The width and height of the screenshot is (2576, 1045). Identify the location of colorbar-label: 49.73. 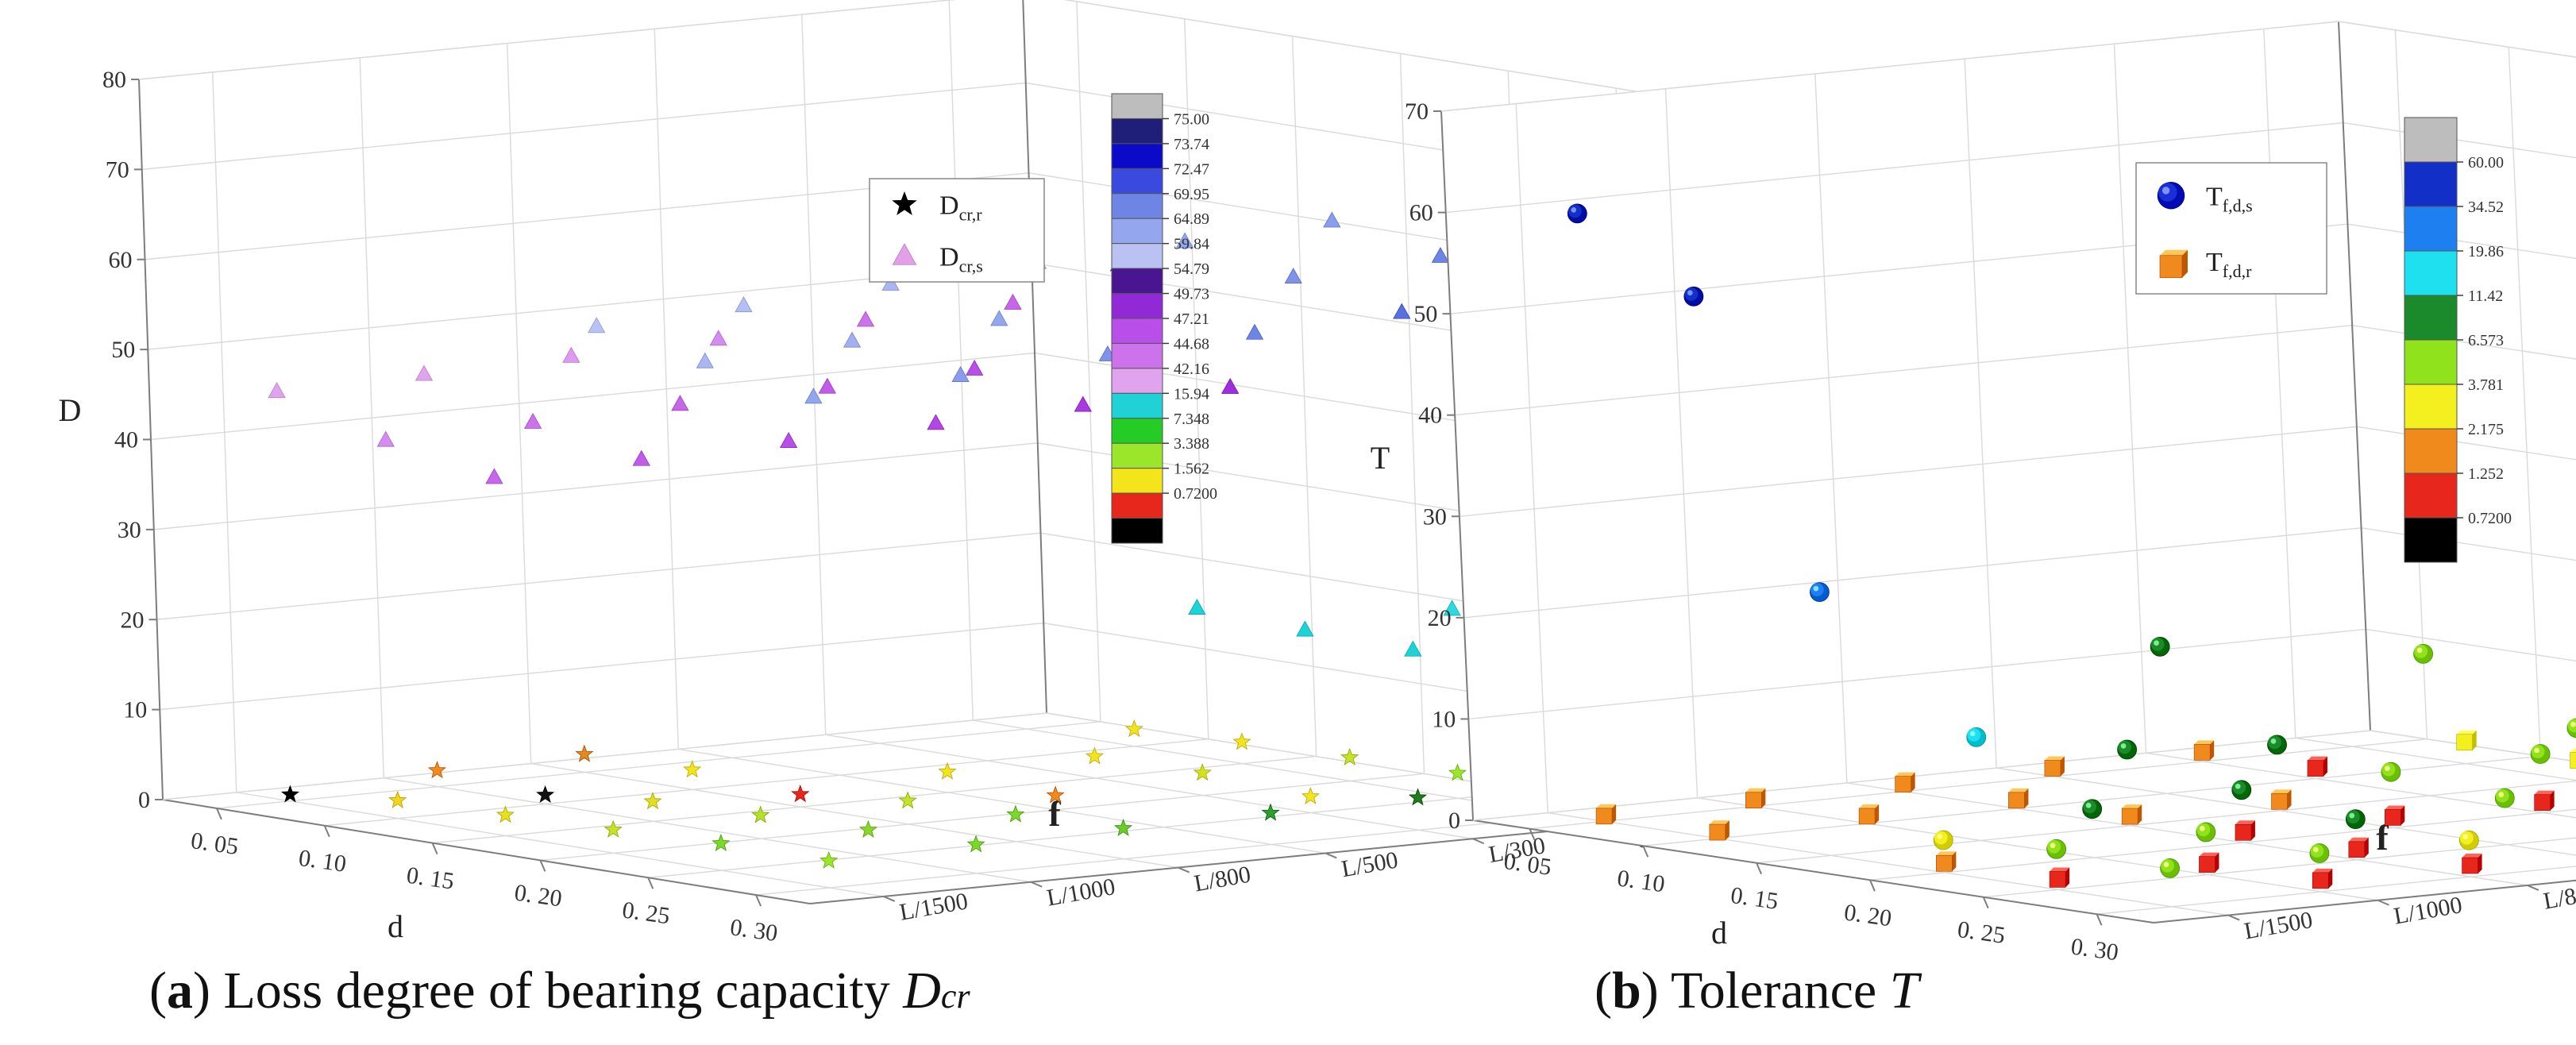
(1191, 294).